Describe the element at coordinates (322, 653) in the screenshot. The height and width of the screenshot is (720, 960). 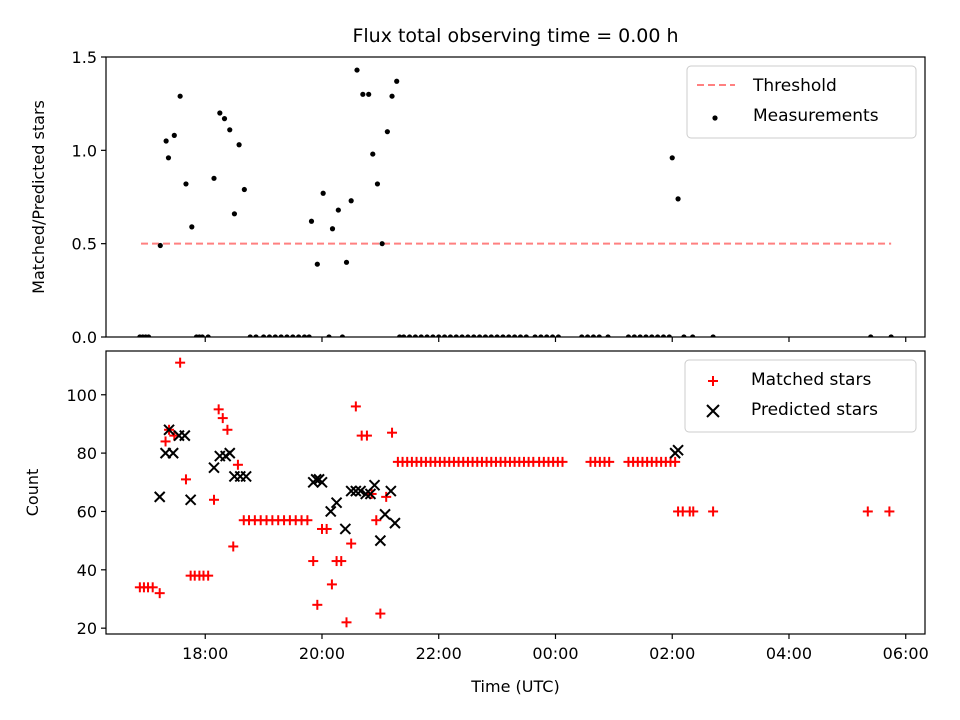
I see `x-tick-label: 20:00` at that location.